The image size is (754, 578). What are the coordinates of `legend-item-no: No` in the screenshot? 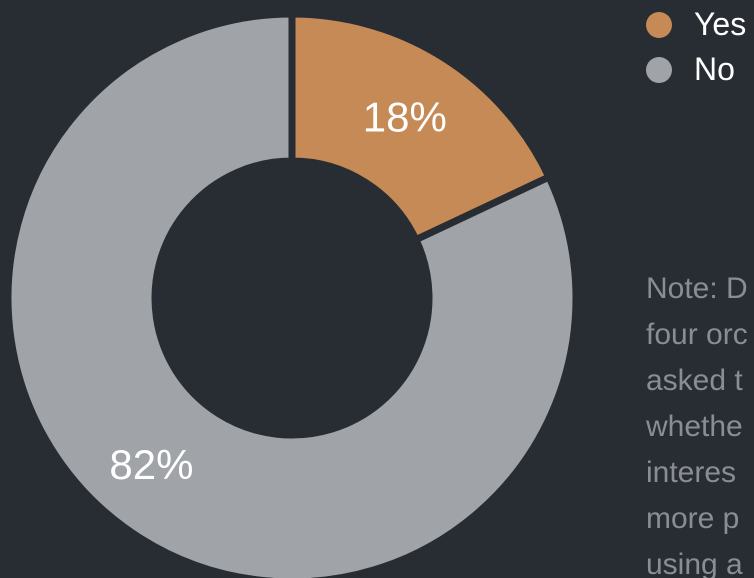 It's located at (696, 69).